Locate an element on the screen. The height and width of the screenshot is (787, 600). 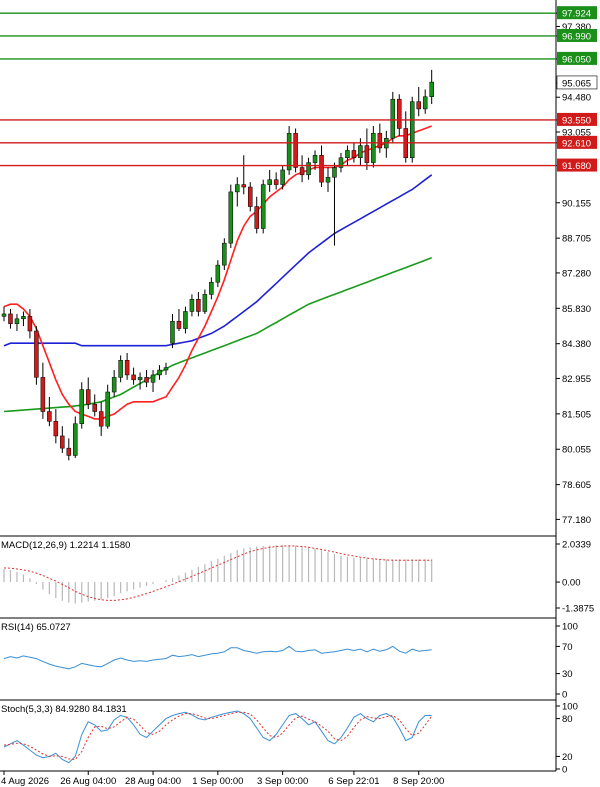
price-tick-label: 97.380 is located at coordinates (576, 27).